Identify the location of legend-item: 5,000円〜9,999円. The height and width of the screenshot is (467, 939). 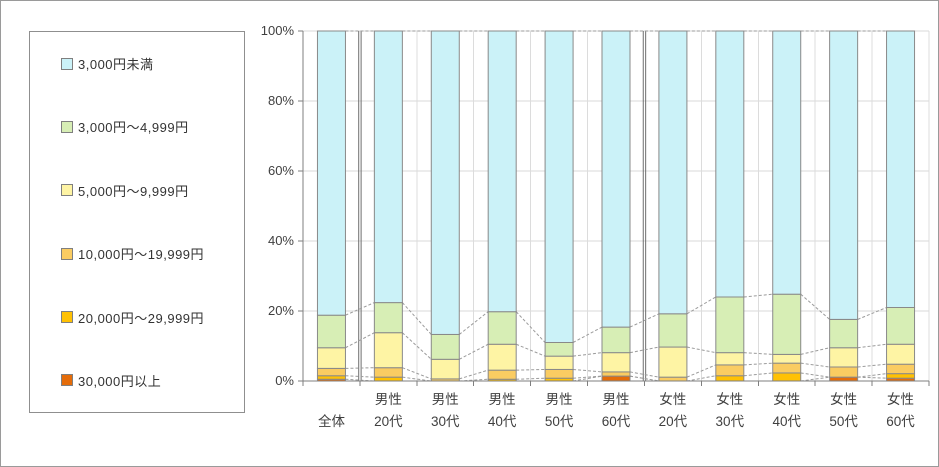
(147, 191).